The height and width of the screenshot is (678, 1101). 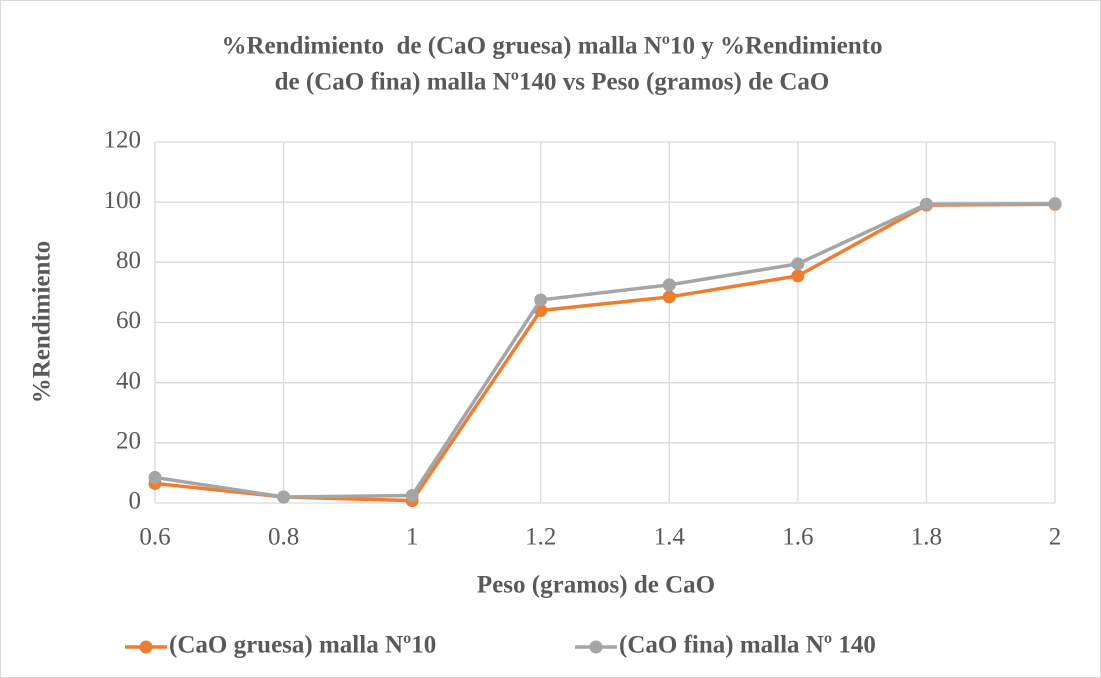 I want to click on x-tick-label: 1.8, so click(x=926, y=537).